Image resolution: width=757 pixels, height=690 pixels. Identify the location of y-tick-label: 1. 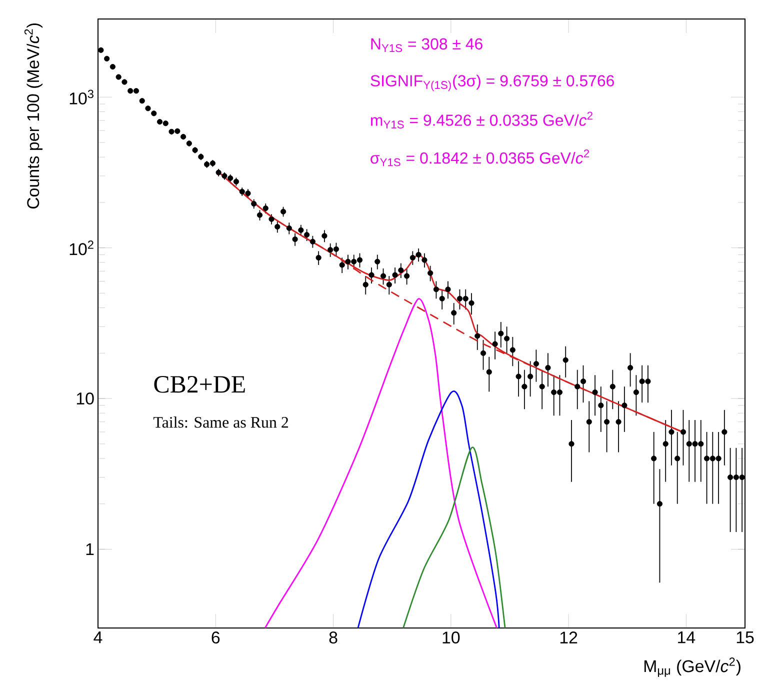
(90, 549).